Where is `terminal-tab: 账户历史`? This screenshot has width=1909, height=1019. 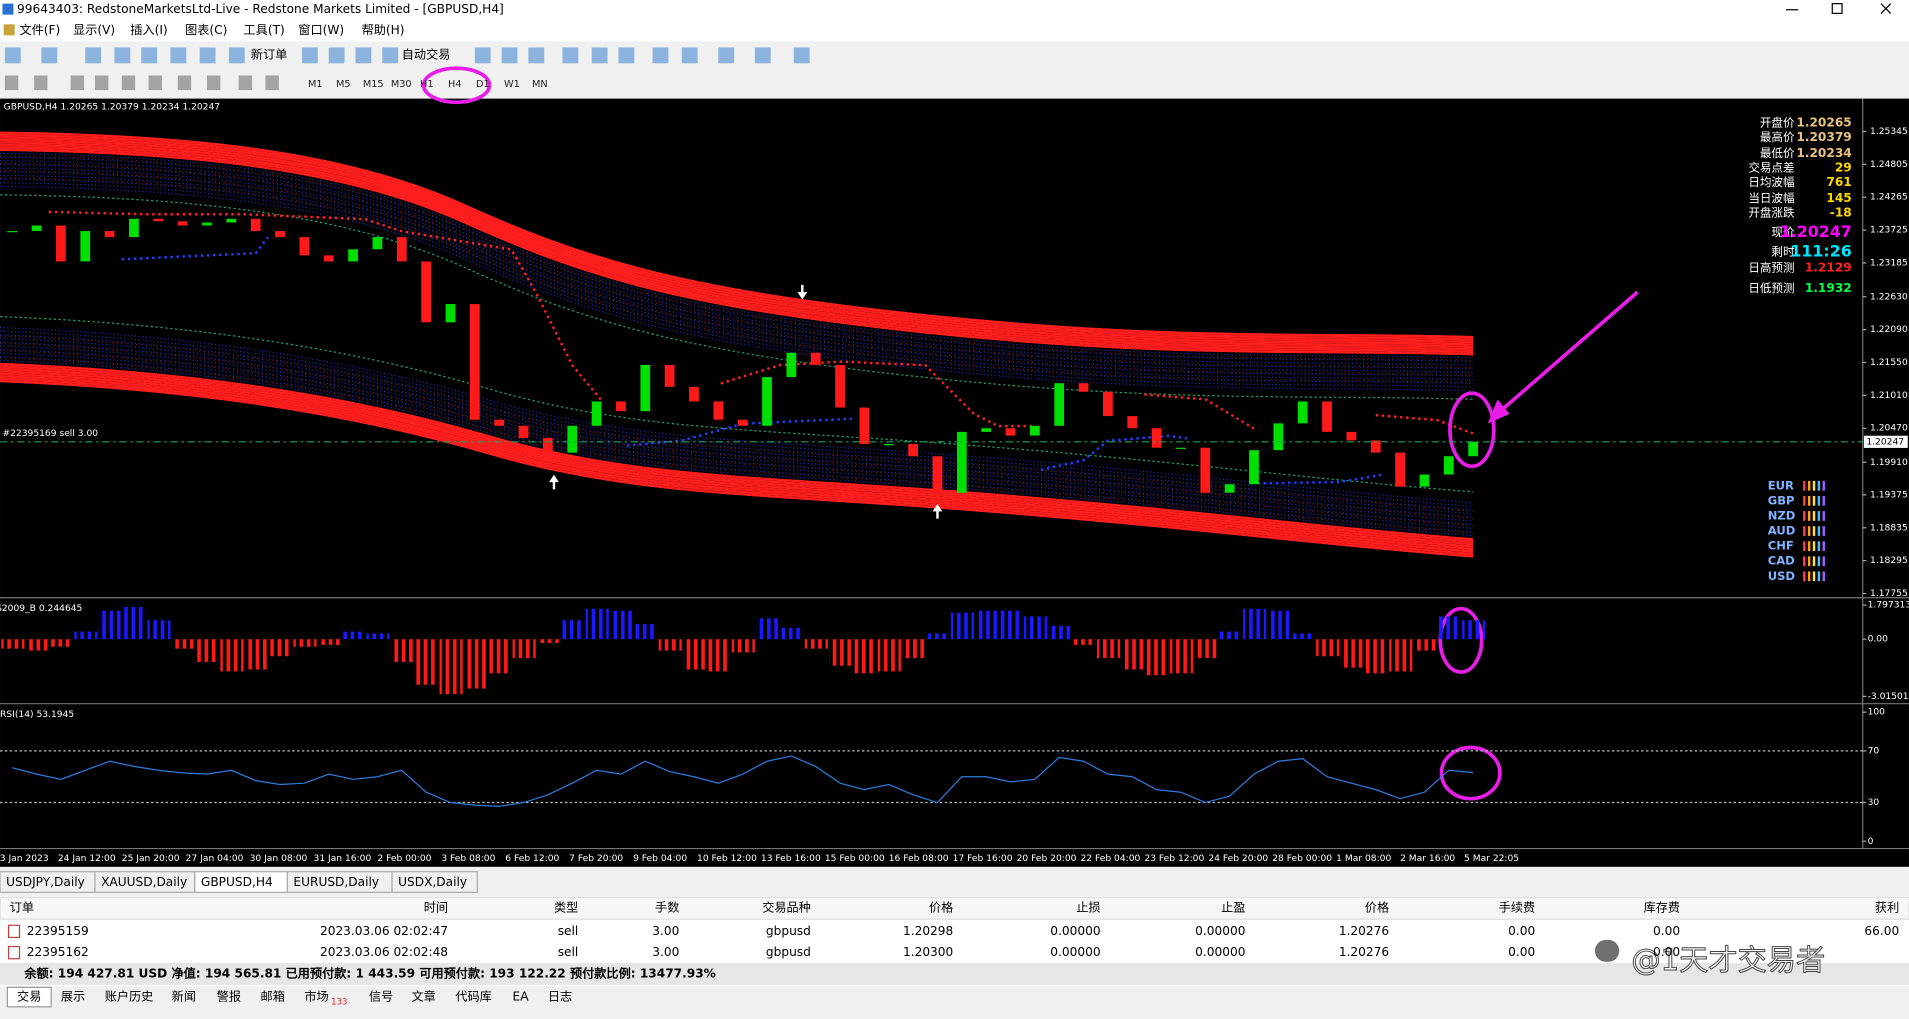 terminal-tab: 账户历史 is located at coordinates (129, 996).